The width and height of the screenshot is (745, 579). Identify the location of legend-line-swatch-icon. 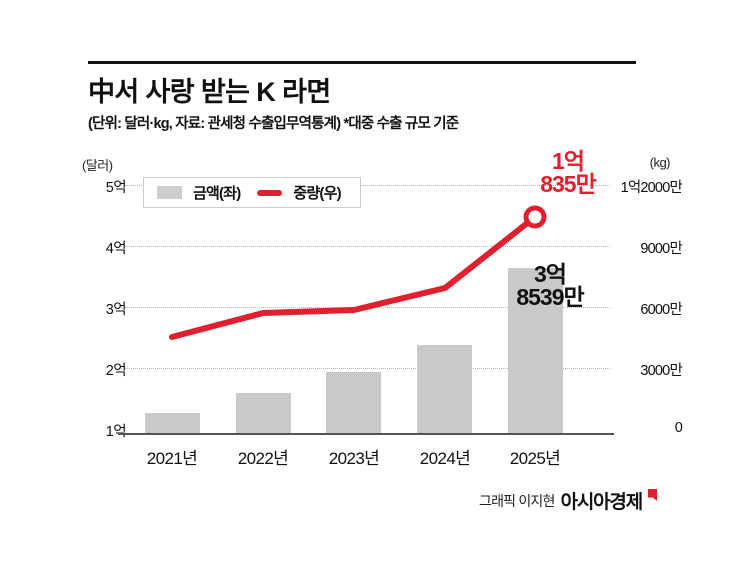
(270, 192).